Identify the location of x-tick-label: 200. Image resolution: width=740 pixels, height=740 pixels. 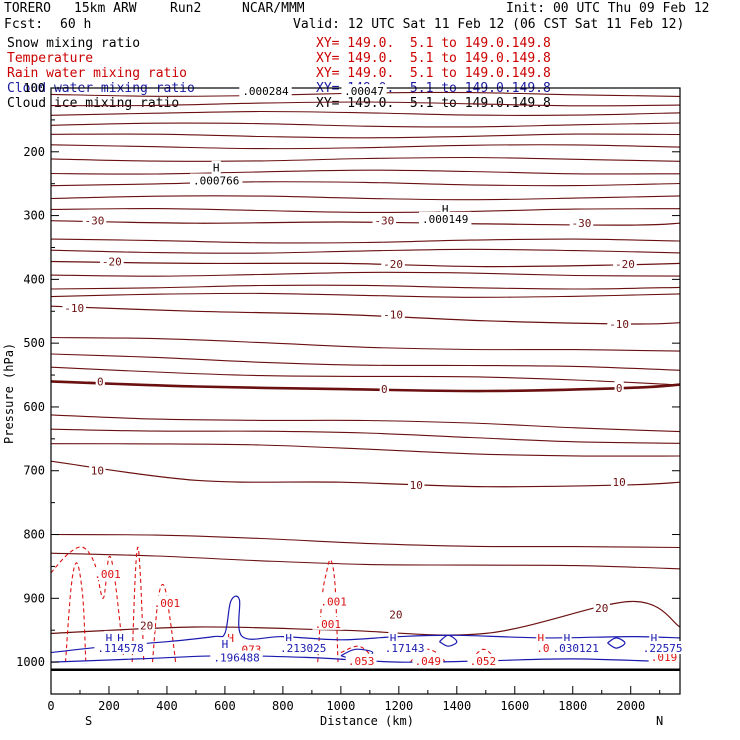
(109, 706).